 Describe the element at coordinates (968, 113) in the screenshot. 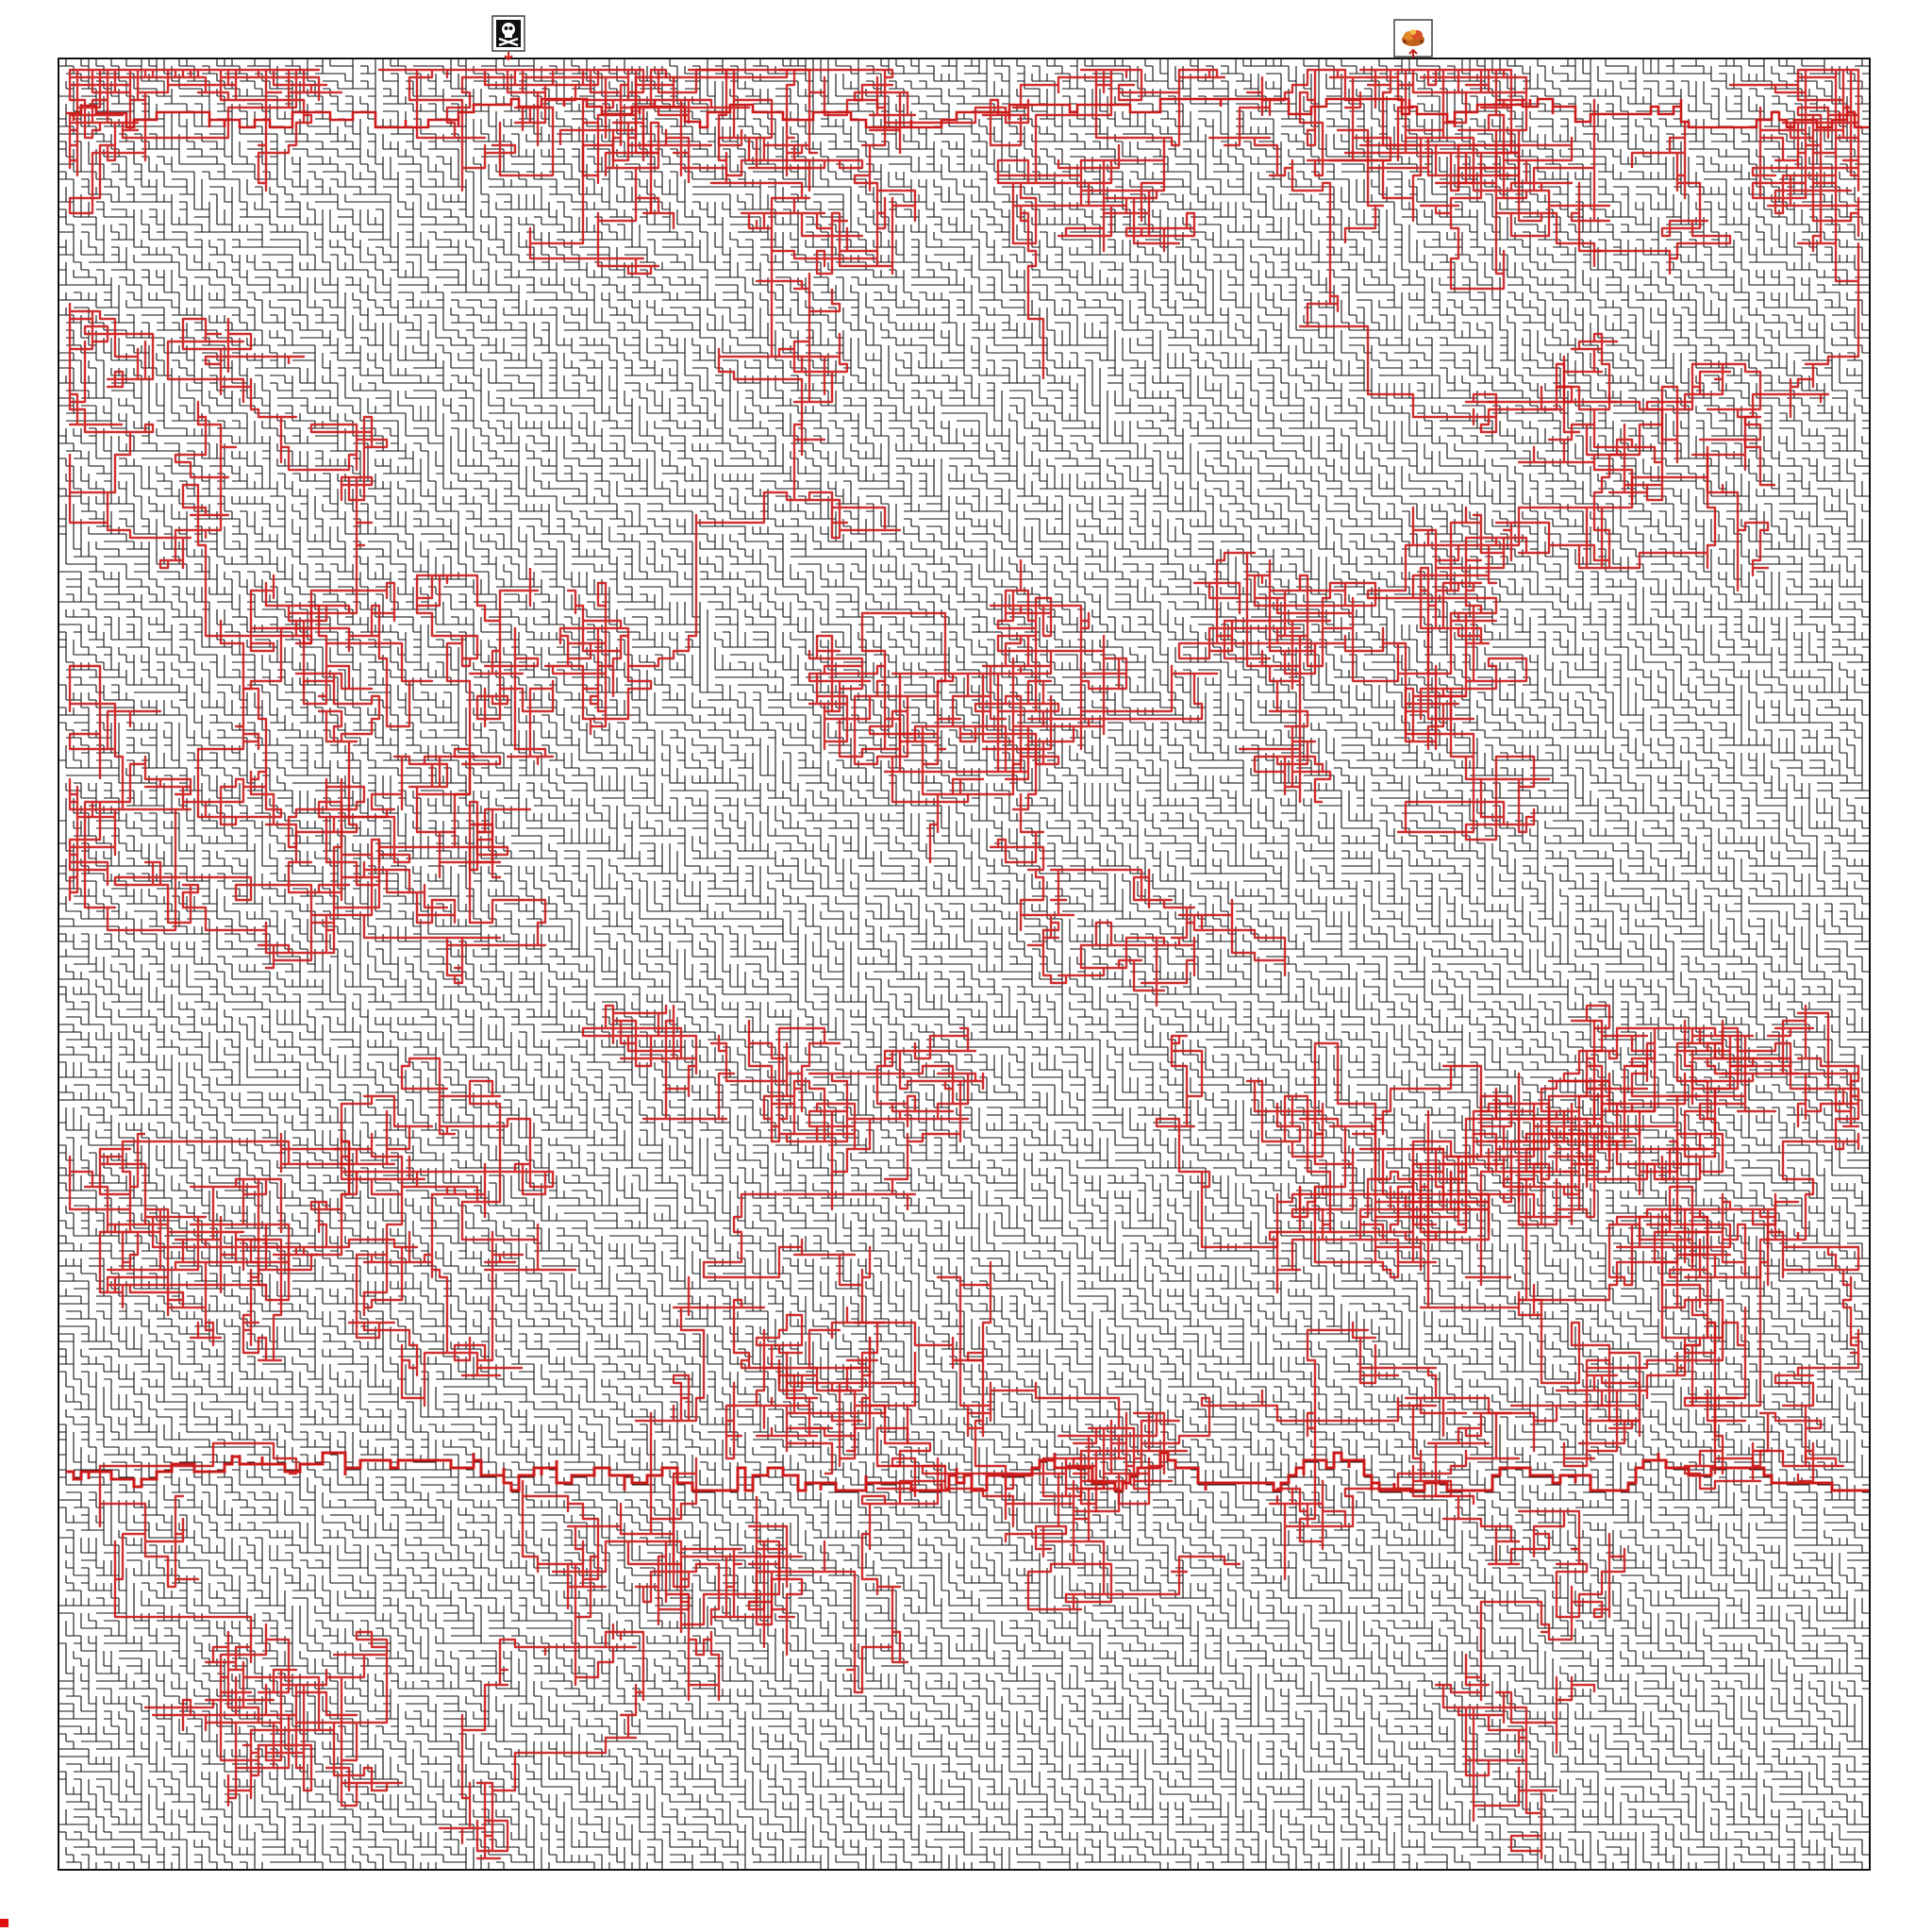

I see `solution-path-top-band` at that location.